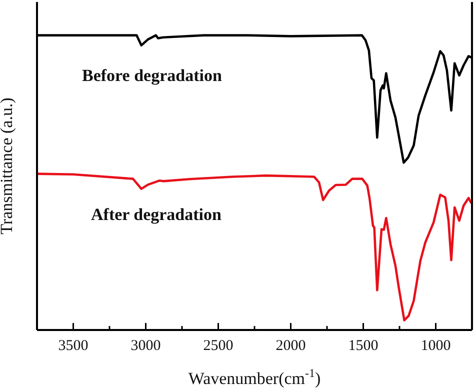 The height and width of the screenshot is (392, 474). Describe the element at coordinates (291, 346) in the screenshot. I see `x-tick-label: 2000` at that location.